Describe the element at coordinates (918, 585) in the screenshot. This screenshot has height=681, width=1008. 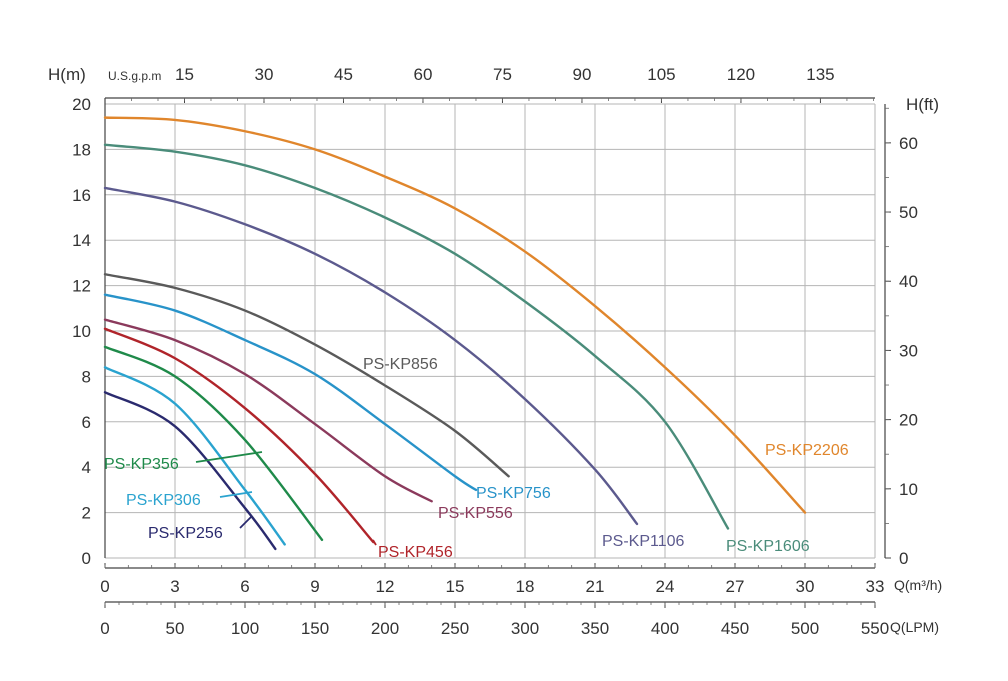
I see `x-axis-label-m3h: Q(m³/h)` at that location.